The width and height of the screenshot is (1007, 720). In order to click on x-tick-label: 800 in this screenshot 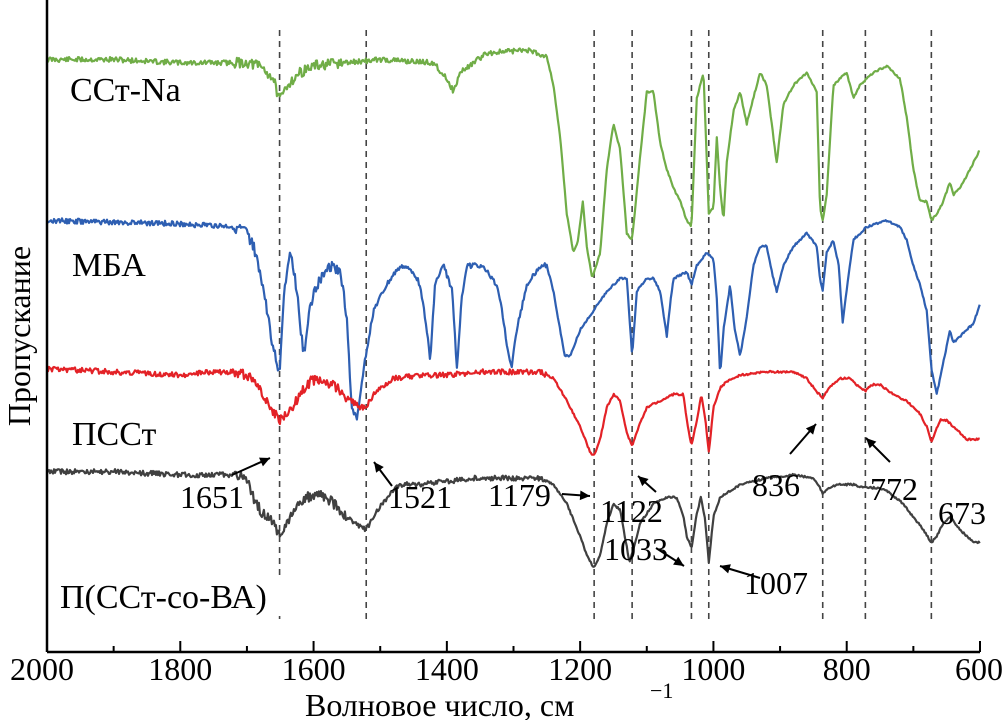, I will do `click(847, 669)`.